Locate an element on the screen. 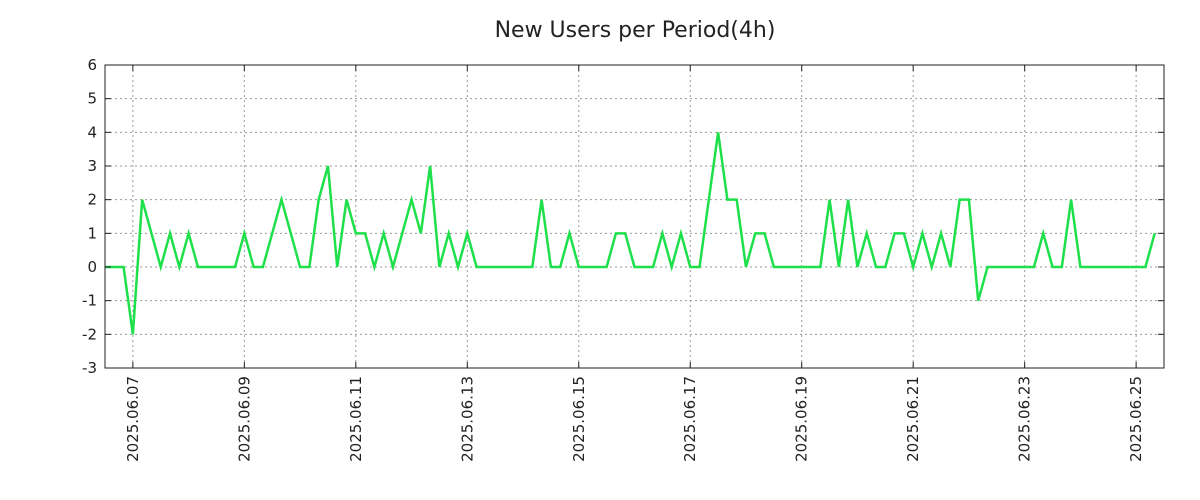 The height and width of the screenshot is (500, 1200). y-tick-label: -1 is located at coordinates (89, 301).